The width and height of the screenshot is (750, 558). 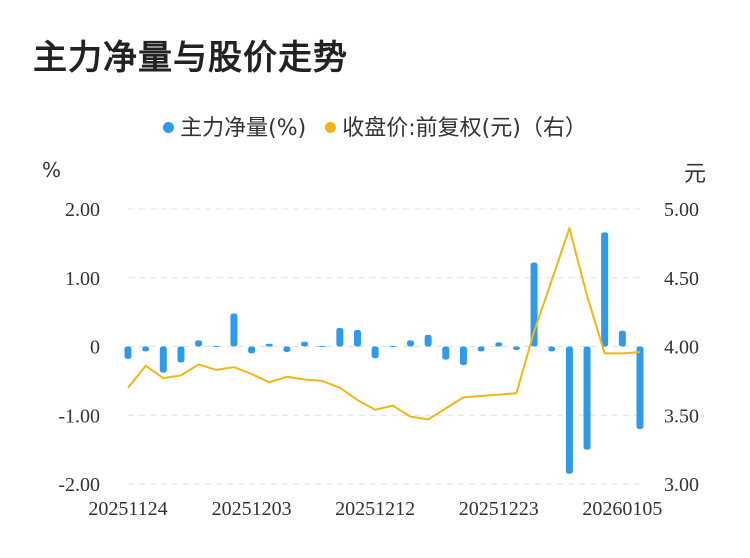 What do you see at coordinates (375, 509) in the screenshot?
I see `x-tick-label: 20251212` at bounding box center [375, 509].